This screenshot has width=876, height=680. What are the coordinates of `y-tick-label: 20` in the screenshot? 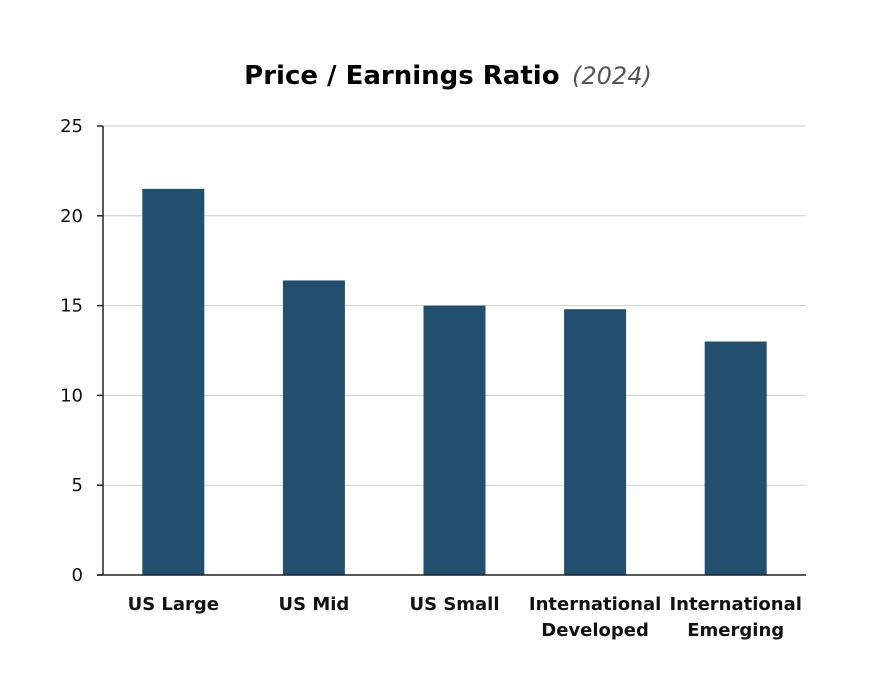 It's located at (71, 216).